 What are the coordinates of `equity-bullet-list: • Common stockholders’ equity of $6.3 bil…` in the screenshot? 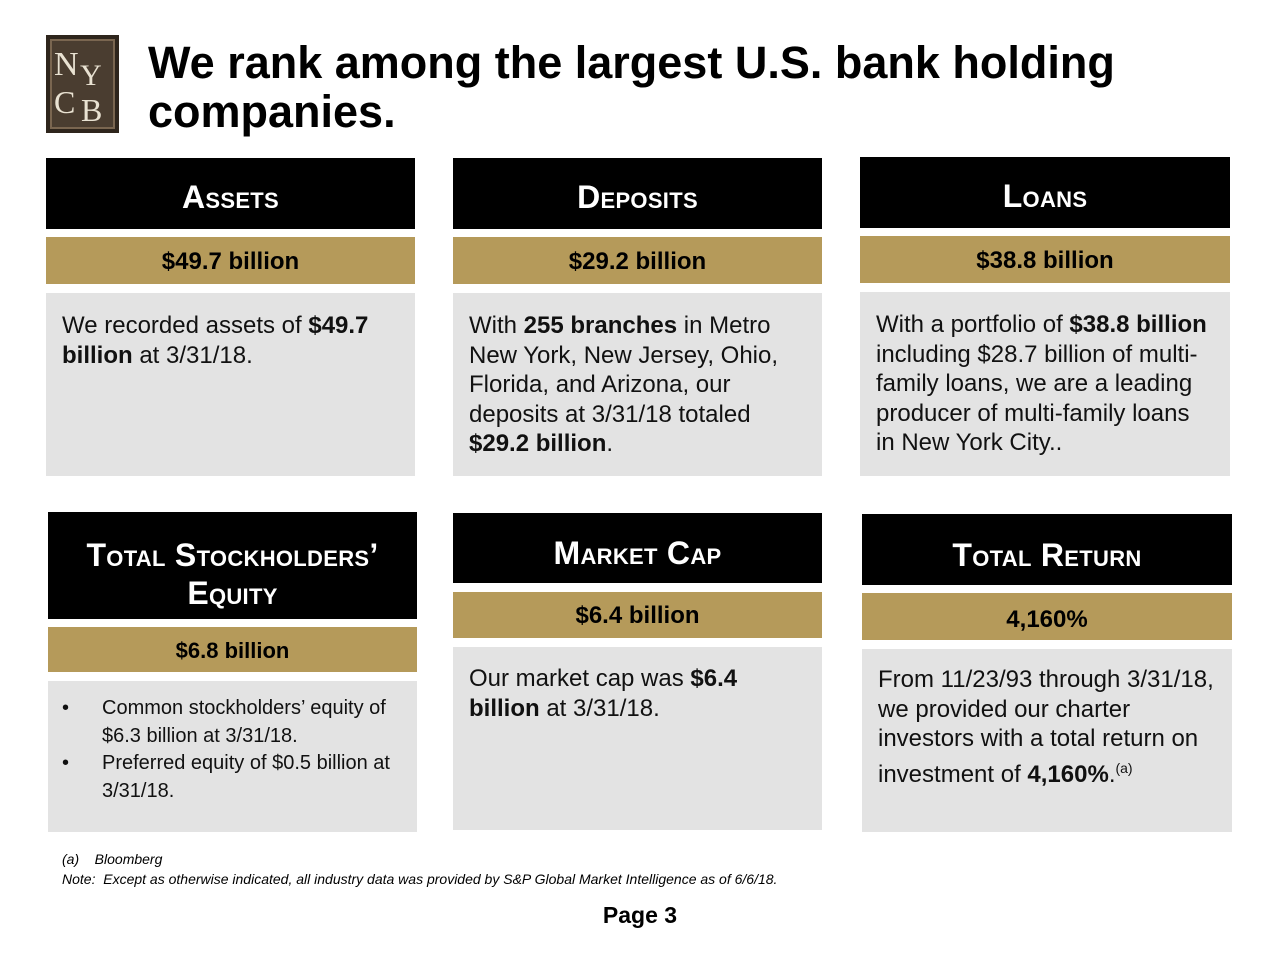 It's located at (231, 750).